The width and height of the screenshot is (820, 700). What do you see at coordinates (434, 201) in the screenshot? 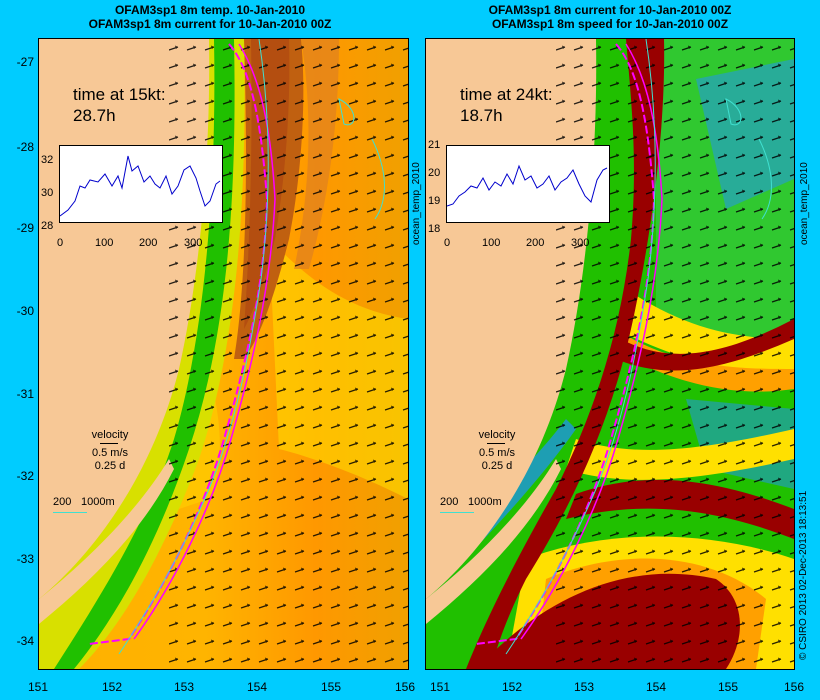
I see `right-inset-ytick: 19` at bounding box center [434, 201].